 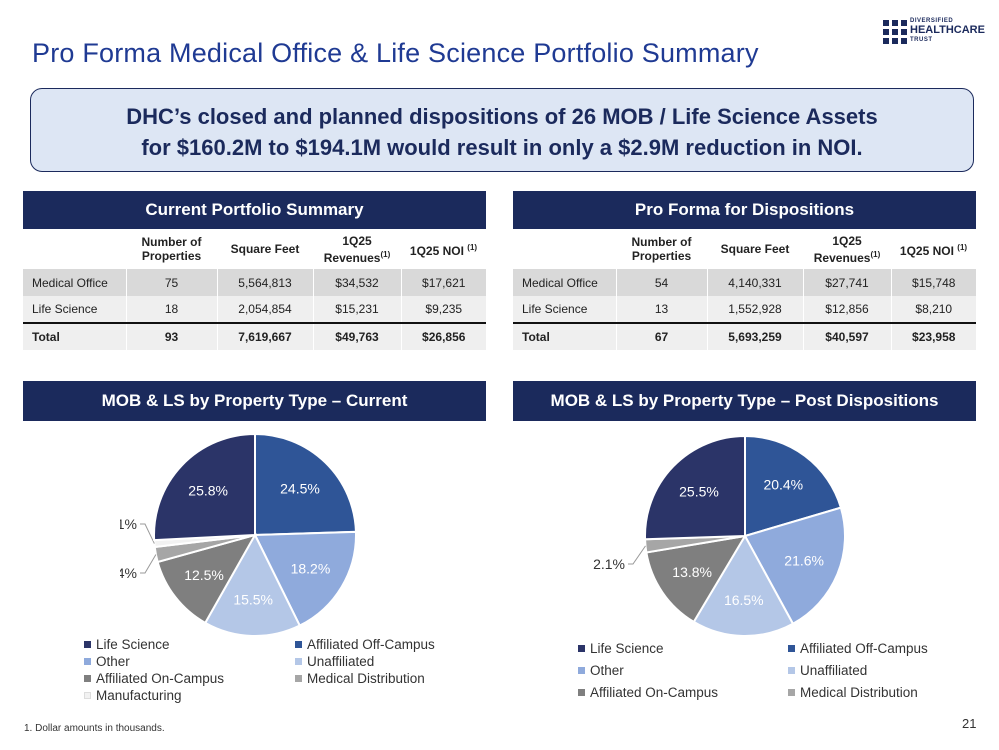 I want to click on cell: $9,235, so click(x=443, y=309).